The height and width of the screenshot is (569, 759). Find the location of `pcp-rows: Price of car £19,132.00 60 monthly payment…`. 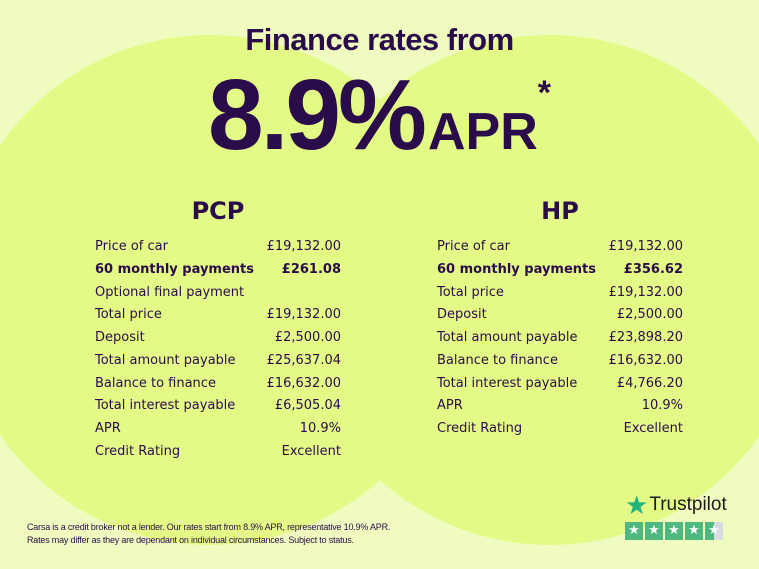

pcp-rows: Price of car £19,132.00 60 monthly payment… is located at coordinates (218, 350).